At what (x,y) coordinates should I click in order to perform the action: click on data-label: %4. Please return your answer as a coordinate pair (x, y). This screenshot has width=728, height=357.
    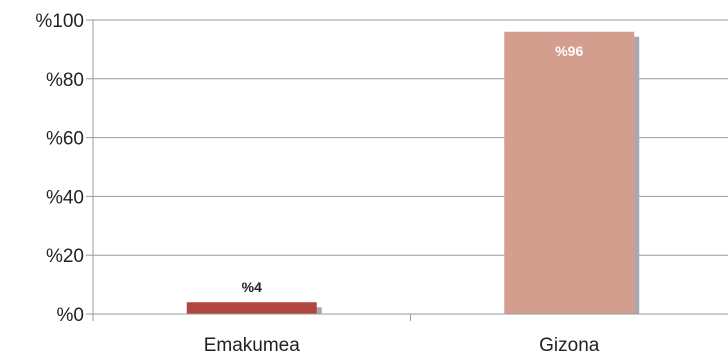
    Looking at the image, I should click on (252, 287).